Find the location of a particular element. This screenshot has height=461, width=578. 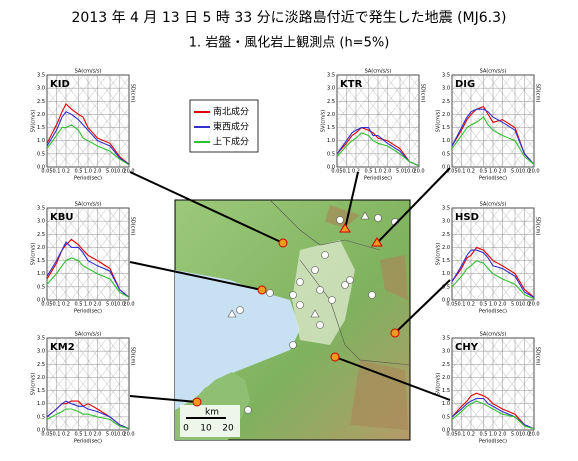

chart-title: KBU is located at coordinates (62, 217).